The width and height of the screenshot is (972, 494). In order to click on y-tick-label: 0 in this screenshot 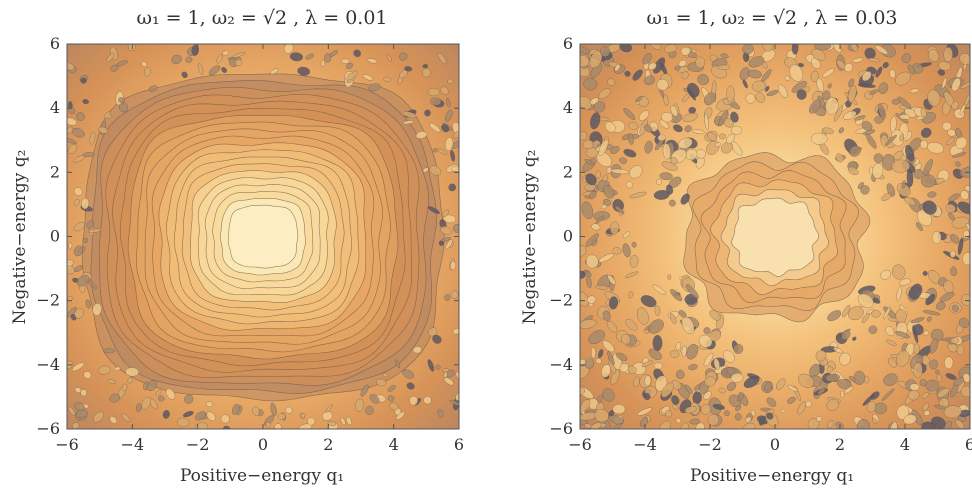, I will do `click(568, 236)`.